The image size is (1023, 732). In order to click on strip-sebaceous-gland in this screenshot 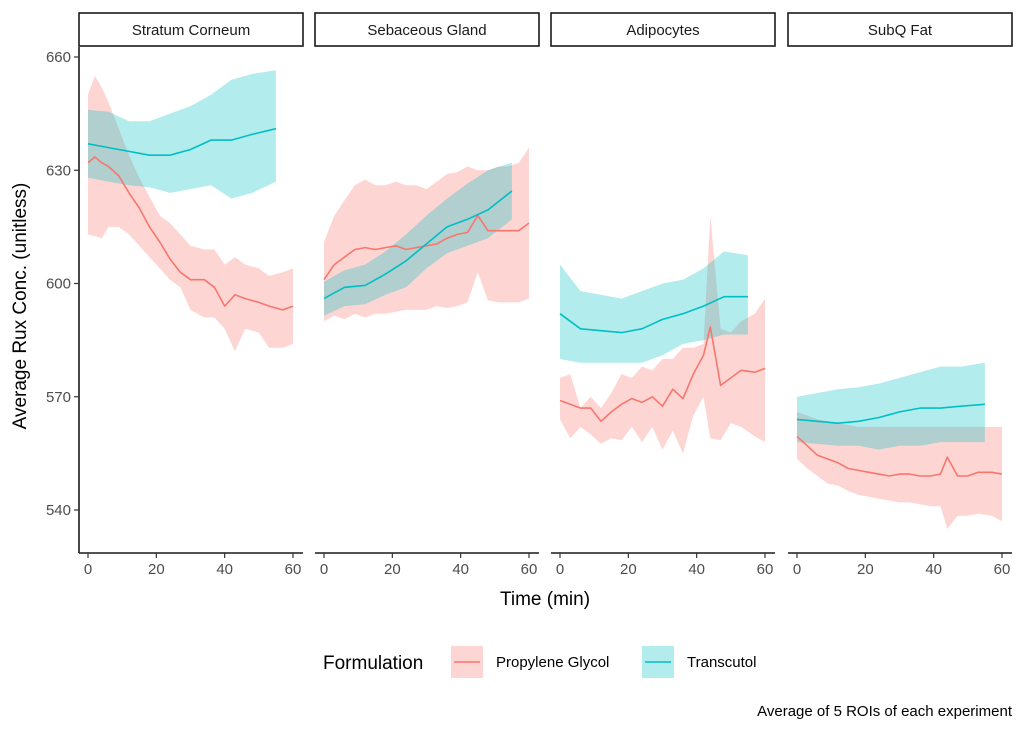, I will do `click(427, 29)`.